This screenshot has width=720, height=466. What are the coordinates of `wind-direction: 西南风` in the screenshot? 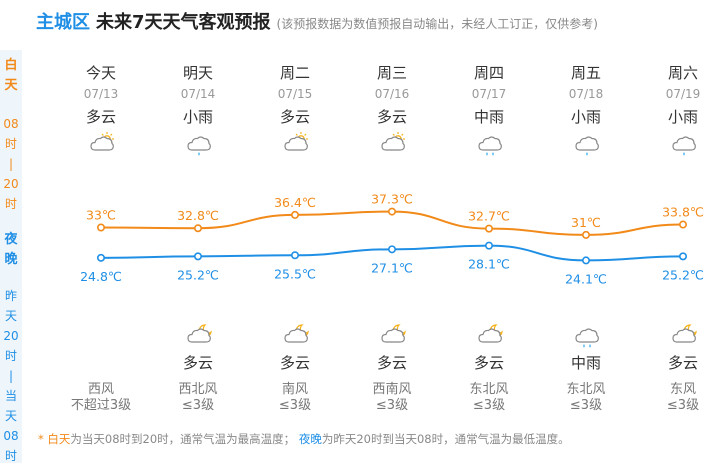 It's located at (392, 389).